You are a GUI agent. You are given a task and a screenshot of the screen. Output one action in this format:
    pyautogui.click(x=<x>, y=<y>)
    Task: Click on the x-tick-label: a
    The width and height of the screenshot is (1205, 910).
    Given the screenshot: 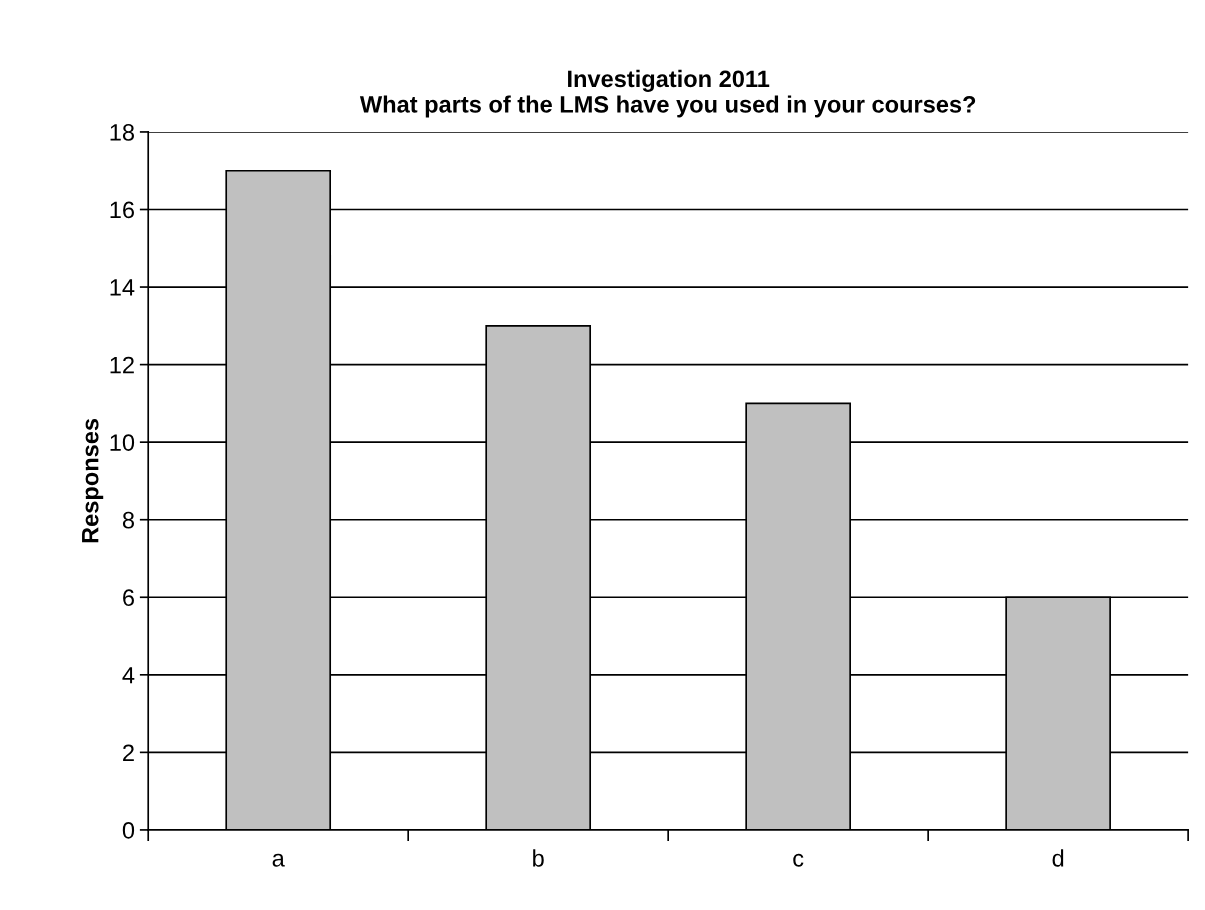 What is the action you would take?
    pyautogui.click(x=278, y=860)
    